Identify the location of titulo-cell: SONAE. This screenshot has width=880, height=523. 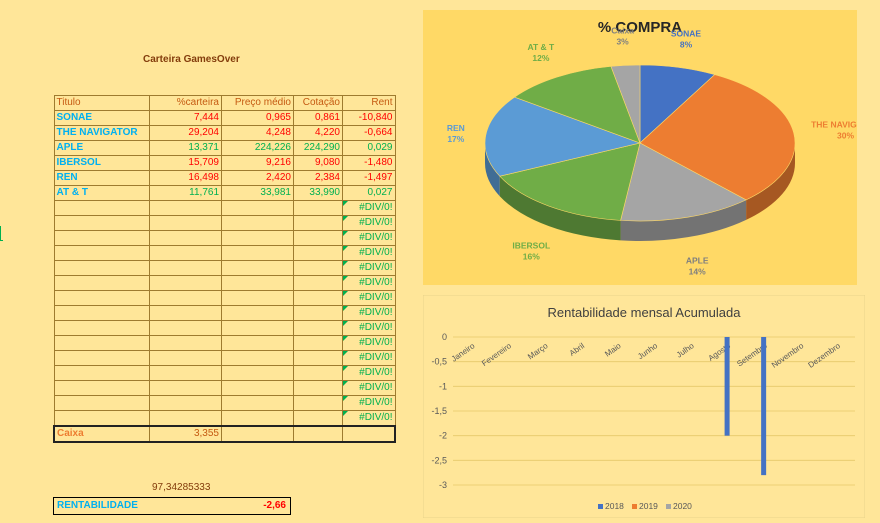
(101, 118).